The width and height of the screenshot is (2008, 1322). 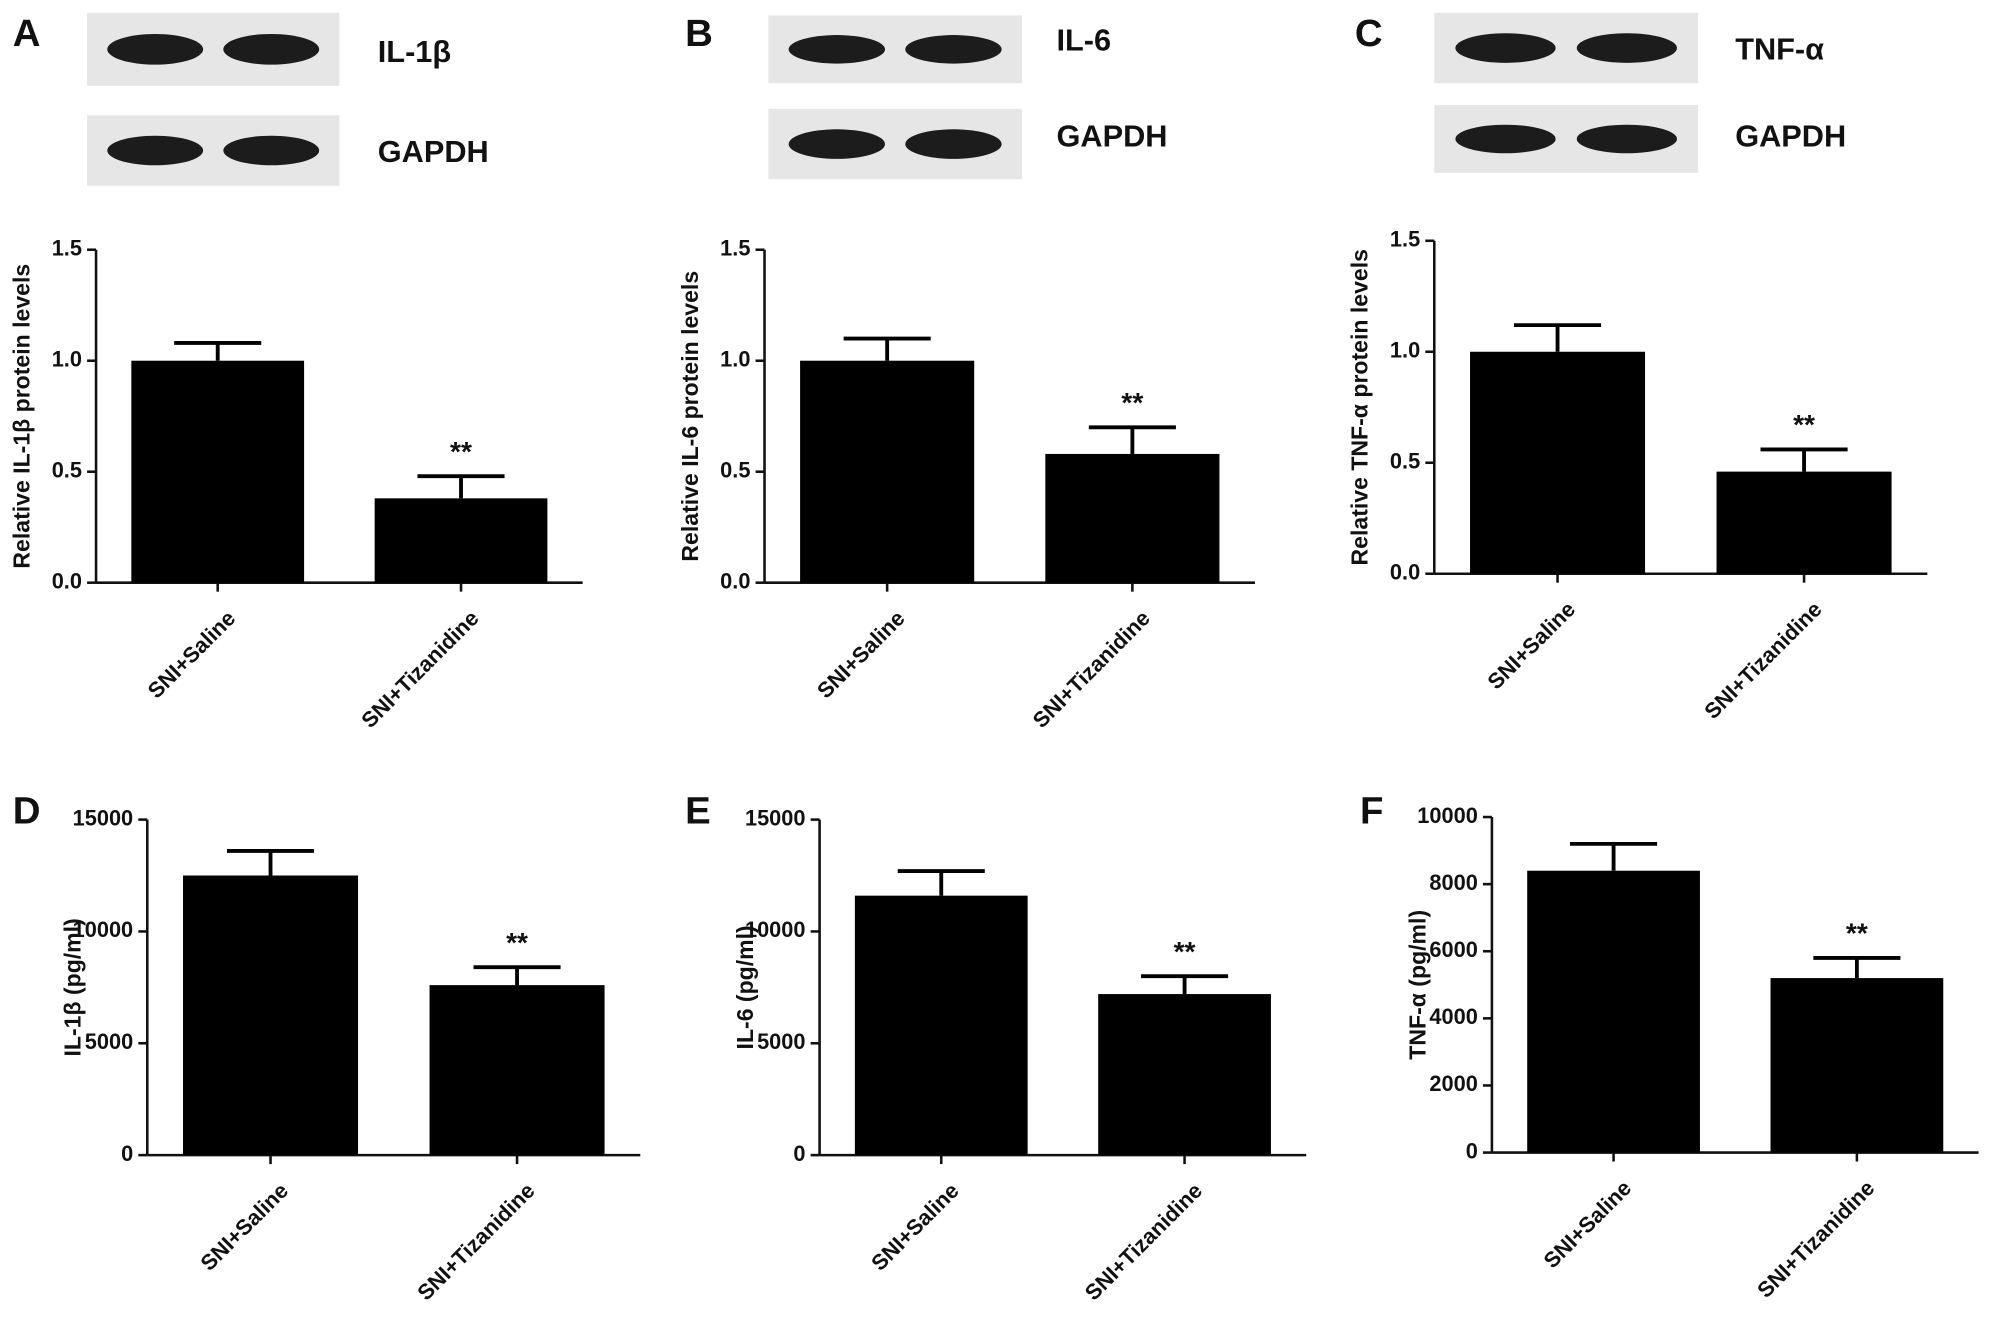 I want to click on y-tick-label: 2000, so click(x=1453, y=1083).